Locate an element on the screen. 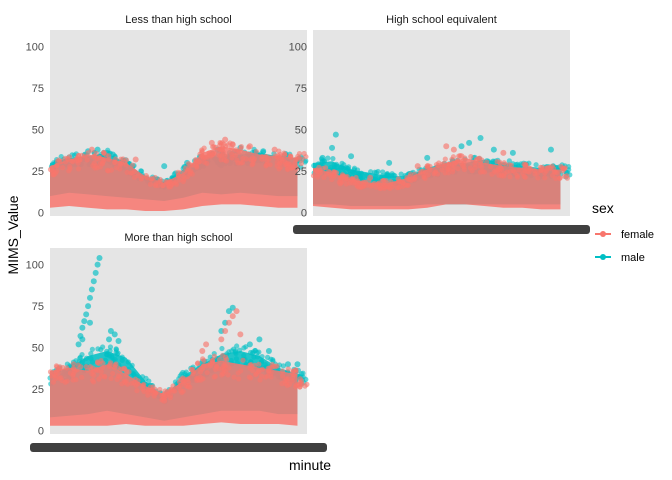 The width and height of the screenshot is (672, 480). facet-title: More than high school is located at coordinates (178, 238).